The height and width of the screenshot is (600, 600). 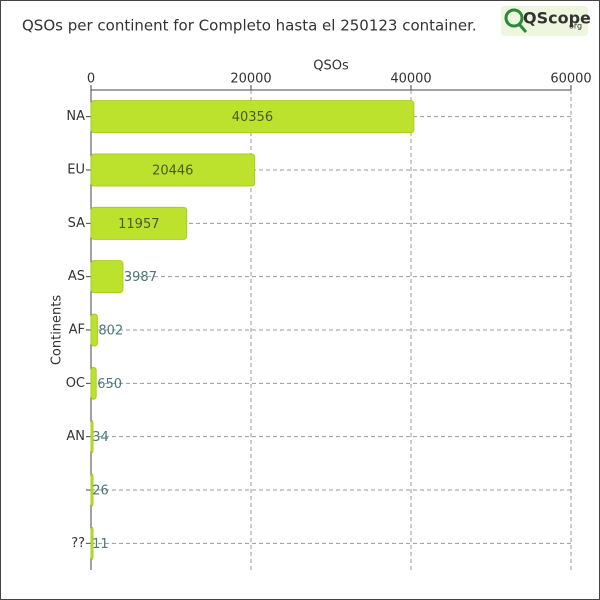 I want to click on logo: QScope, so click(x=557, y=18).